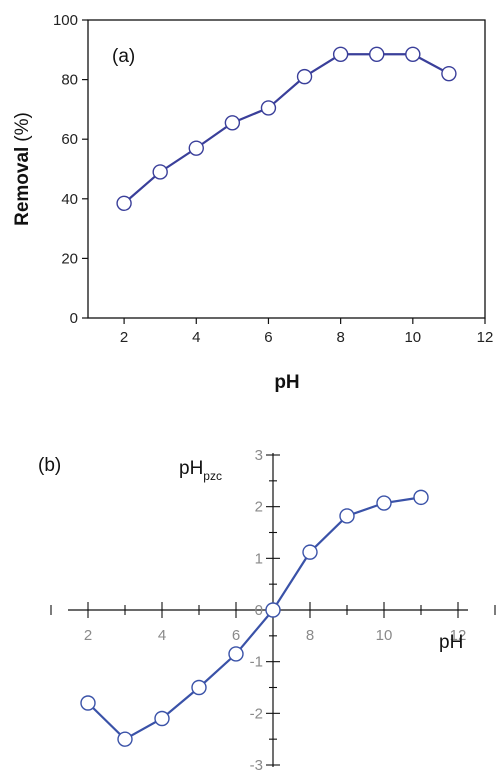  Describe the element at coordinates (123, 56) in the screenshot. I see `panel-label-a: (a)` at that location.